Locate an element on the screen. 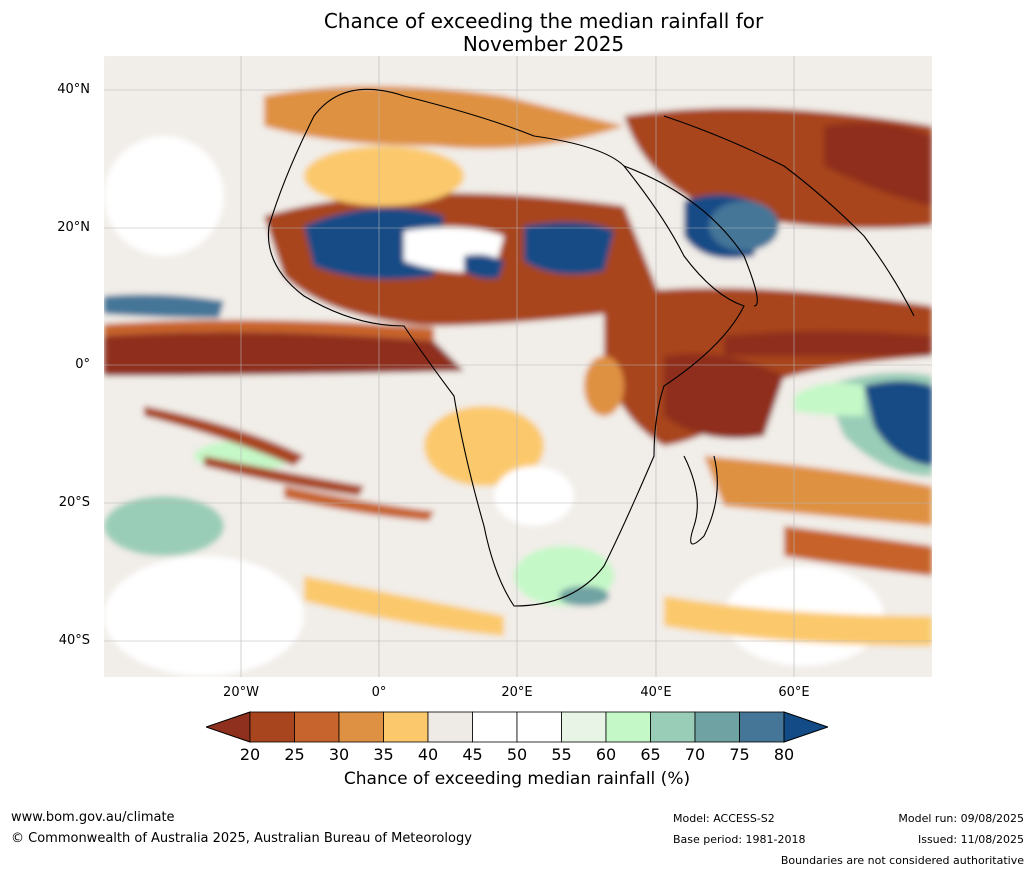 The image size is (1035, 873). colorbar-tick-label: 75 is located at coordinates (739, 754).